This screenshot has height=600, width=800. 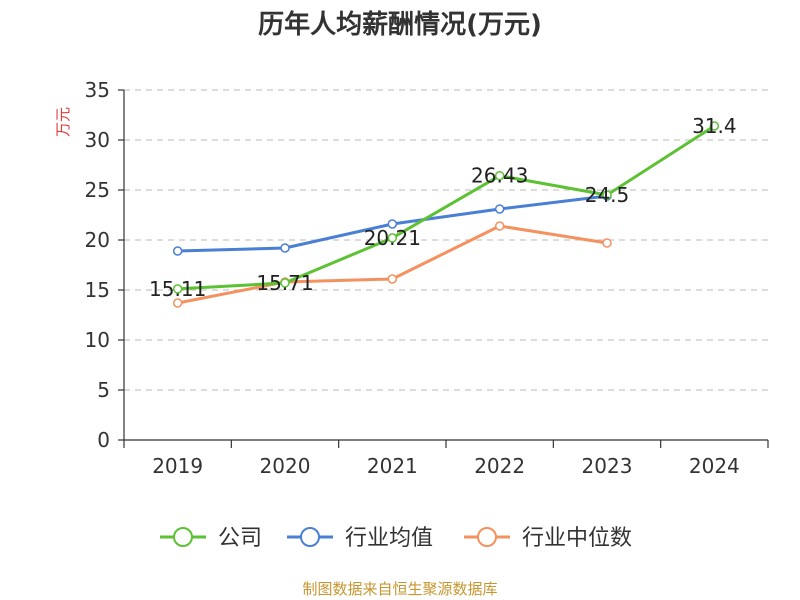 I want to click on x-tick-label: 2019, so click(x=177, y=466).